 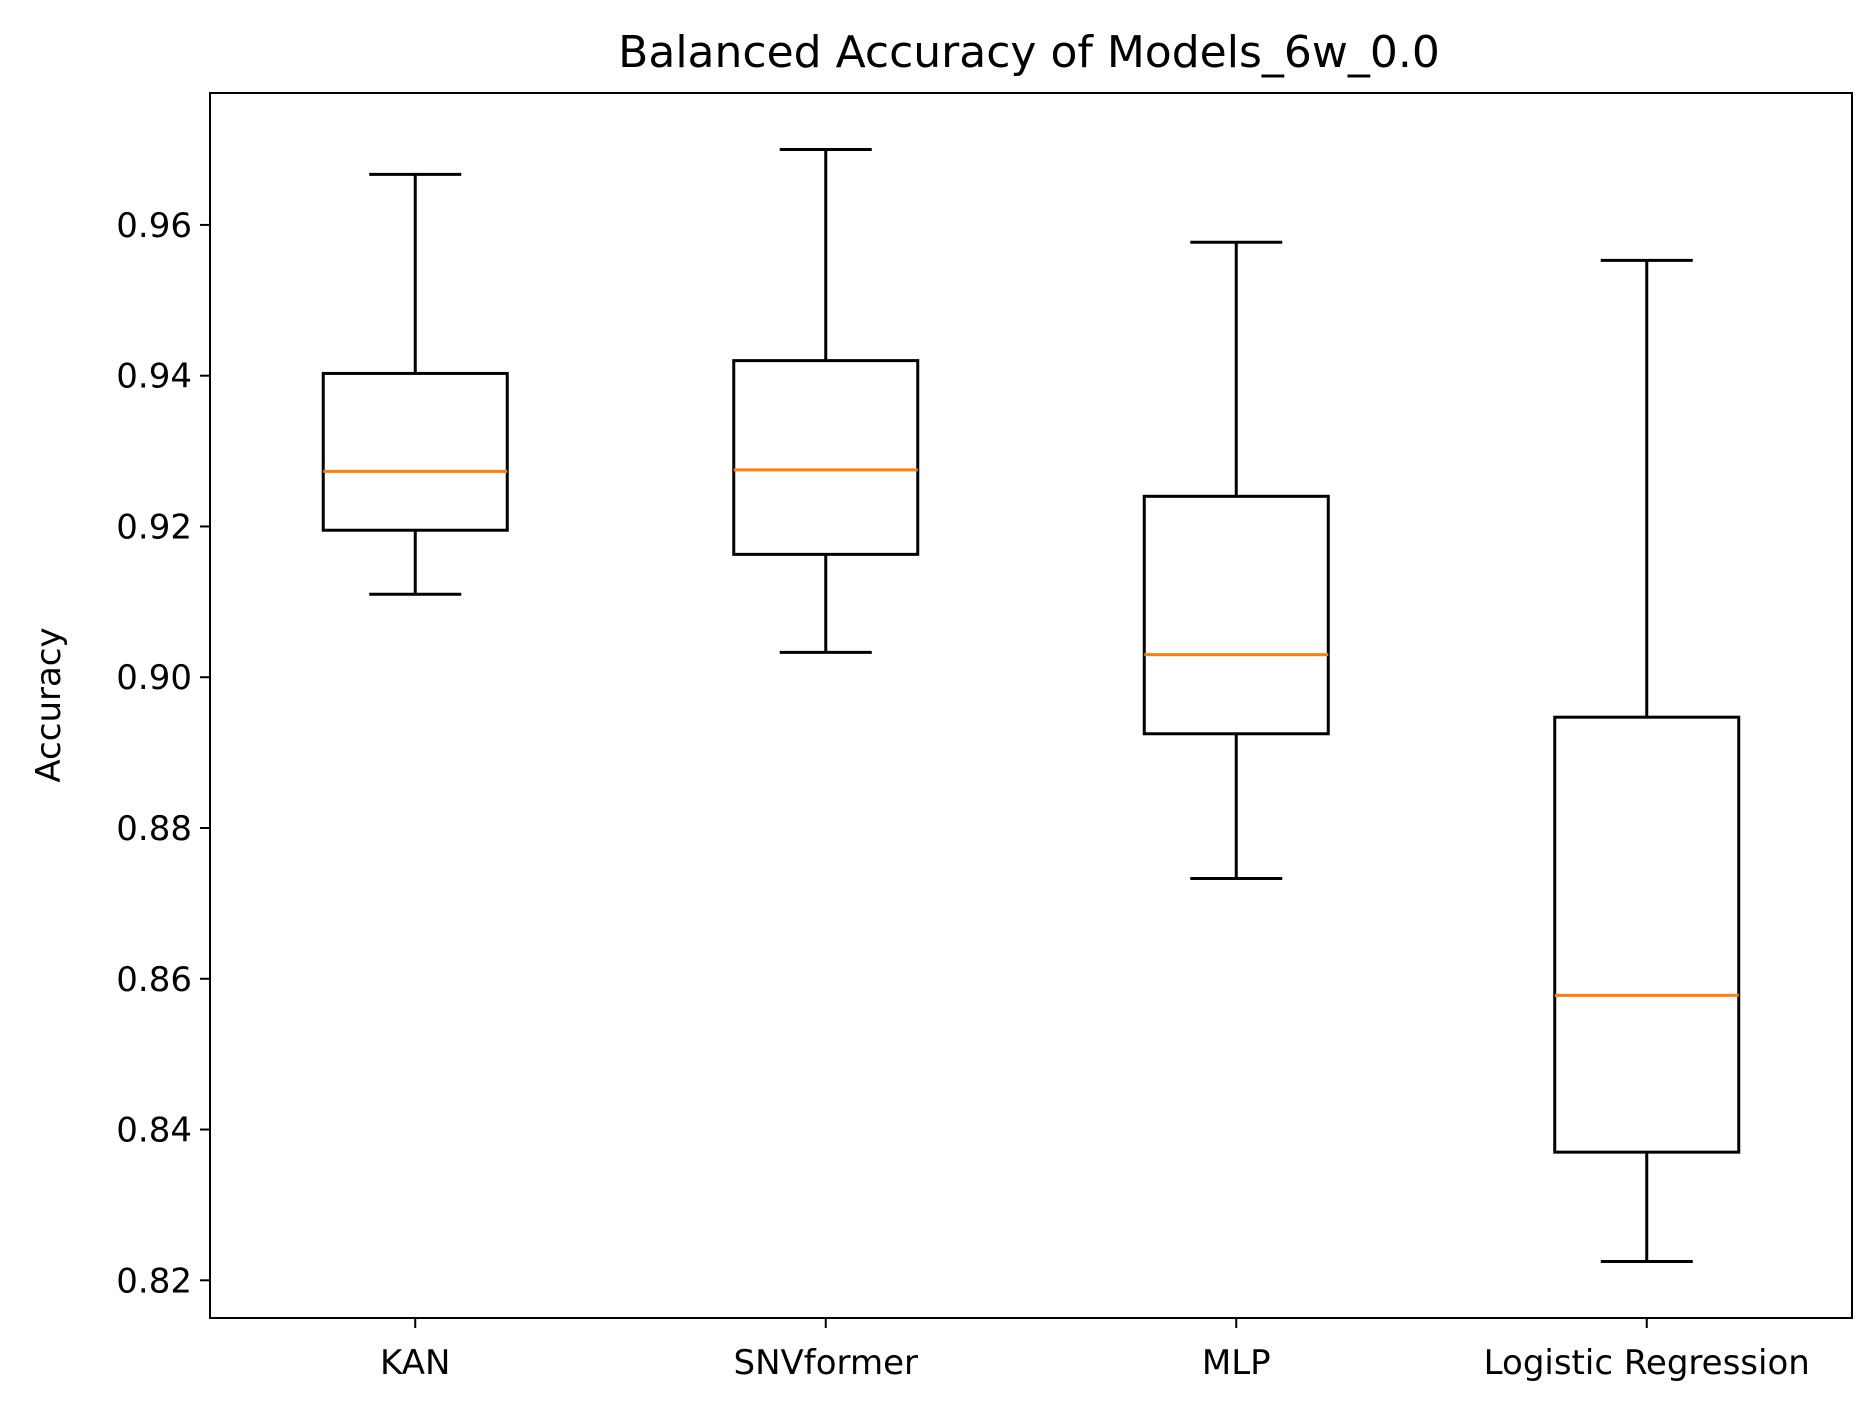 What do you see at coordinates (1236, 1363) in the screenshot?
I see `x-tick-label: MLP` at bounding box center [1236, 1363].